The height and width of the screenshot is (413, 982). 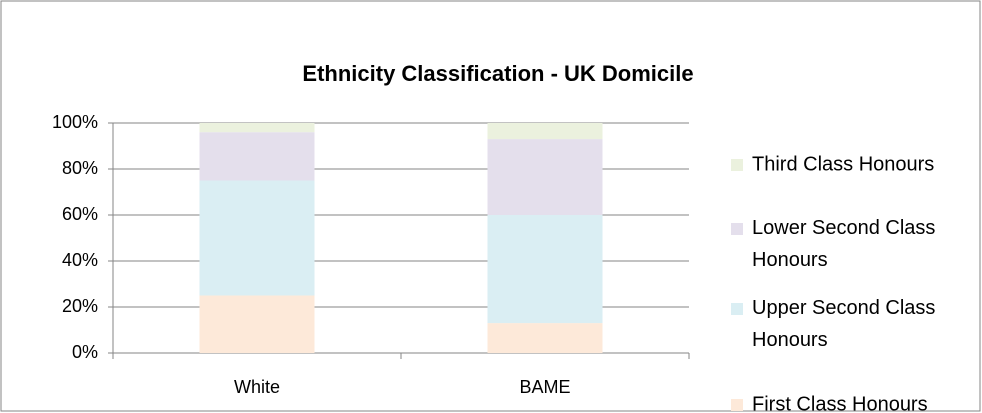 I want to click on legend-label: Upper Second Class Honours, so click(x=843, y=324).